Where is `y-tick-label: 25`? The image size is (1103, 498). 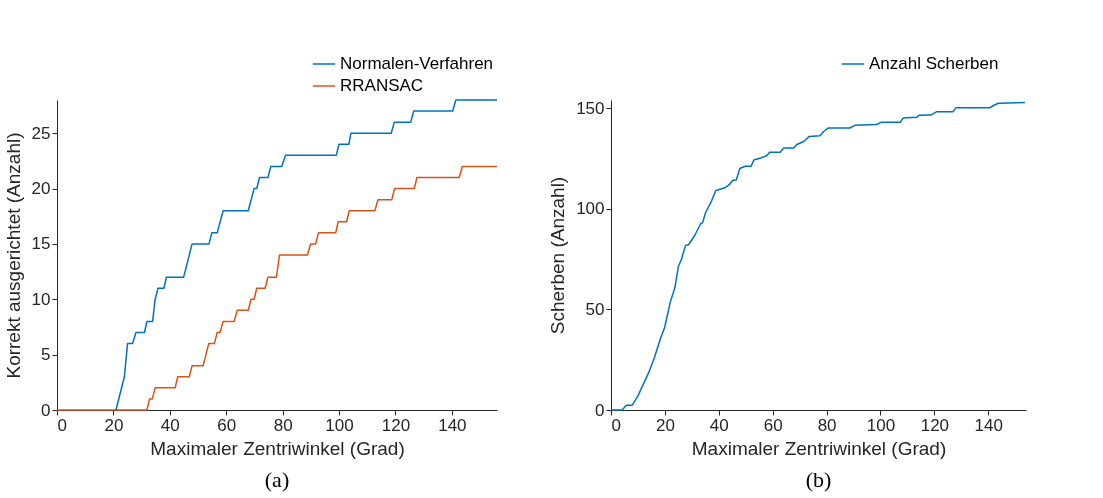
y-tick-label: 25 is located at coordinates (41, 133).